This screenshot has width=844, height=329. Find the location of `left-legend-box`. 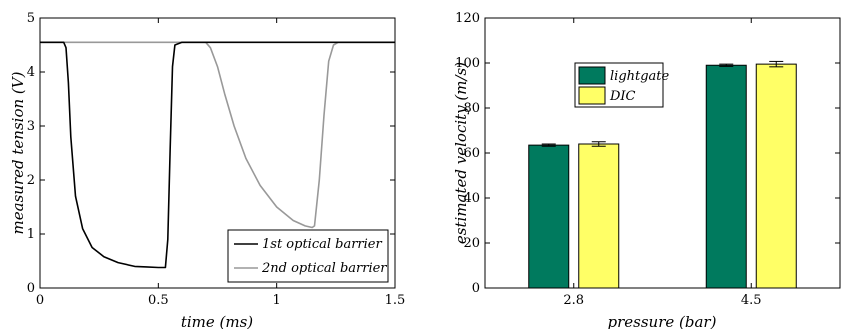

left-legend-box is located at coordinates (308, 256).